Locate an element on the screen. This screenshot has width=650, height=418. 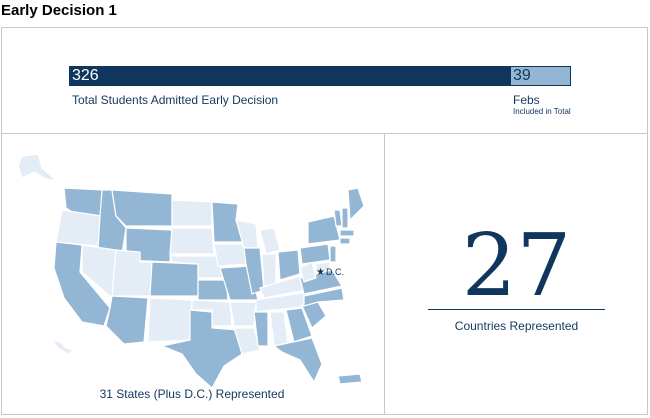
state-la is located at coordinates (247, 341).